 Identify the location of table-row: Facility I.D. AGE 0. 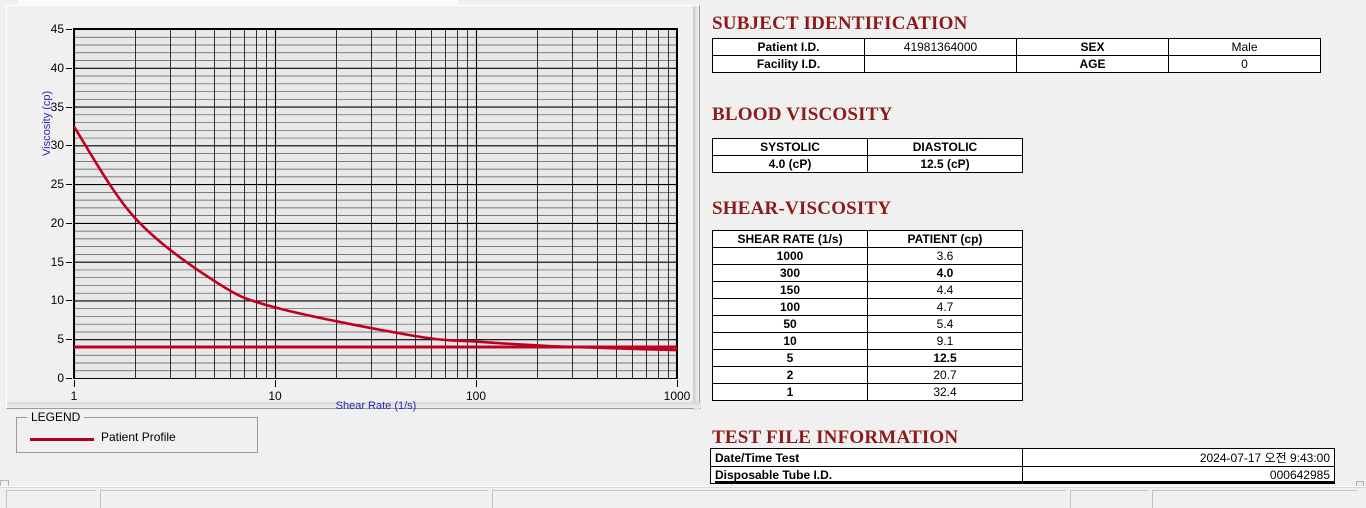
(1016, 64).